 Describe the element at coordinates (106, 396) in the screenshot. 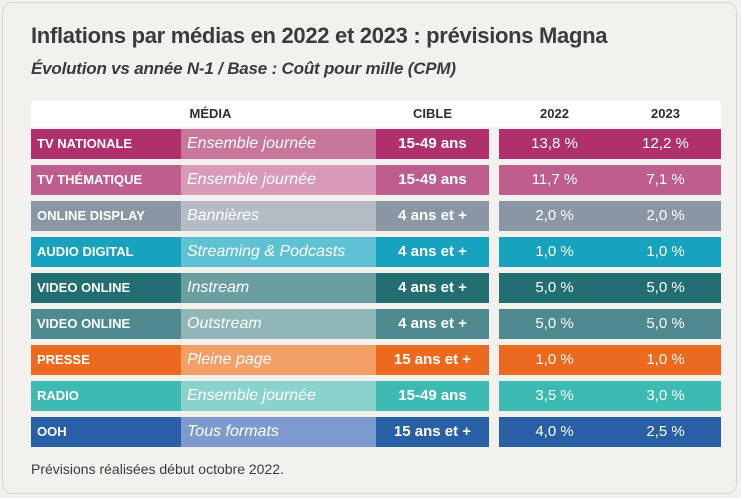

I see `media-cell: RADIO` at that location.